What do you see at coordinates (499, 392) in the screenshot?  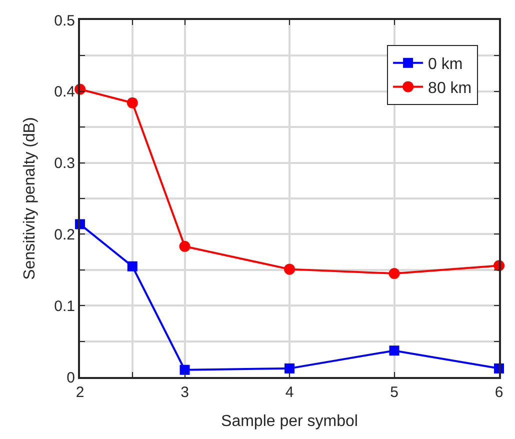 I see `x-tick-label: 6` at bounding box center [499, 392].